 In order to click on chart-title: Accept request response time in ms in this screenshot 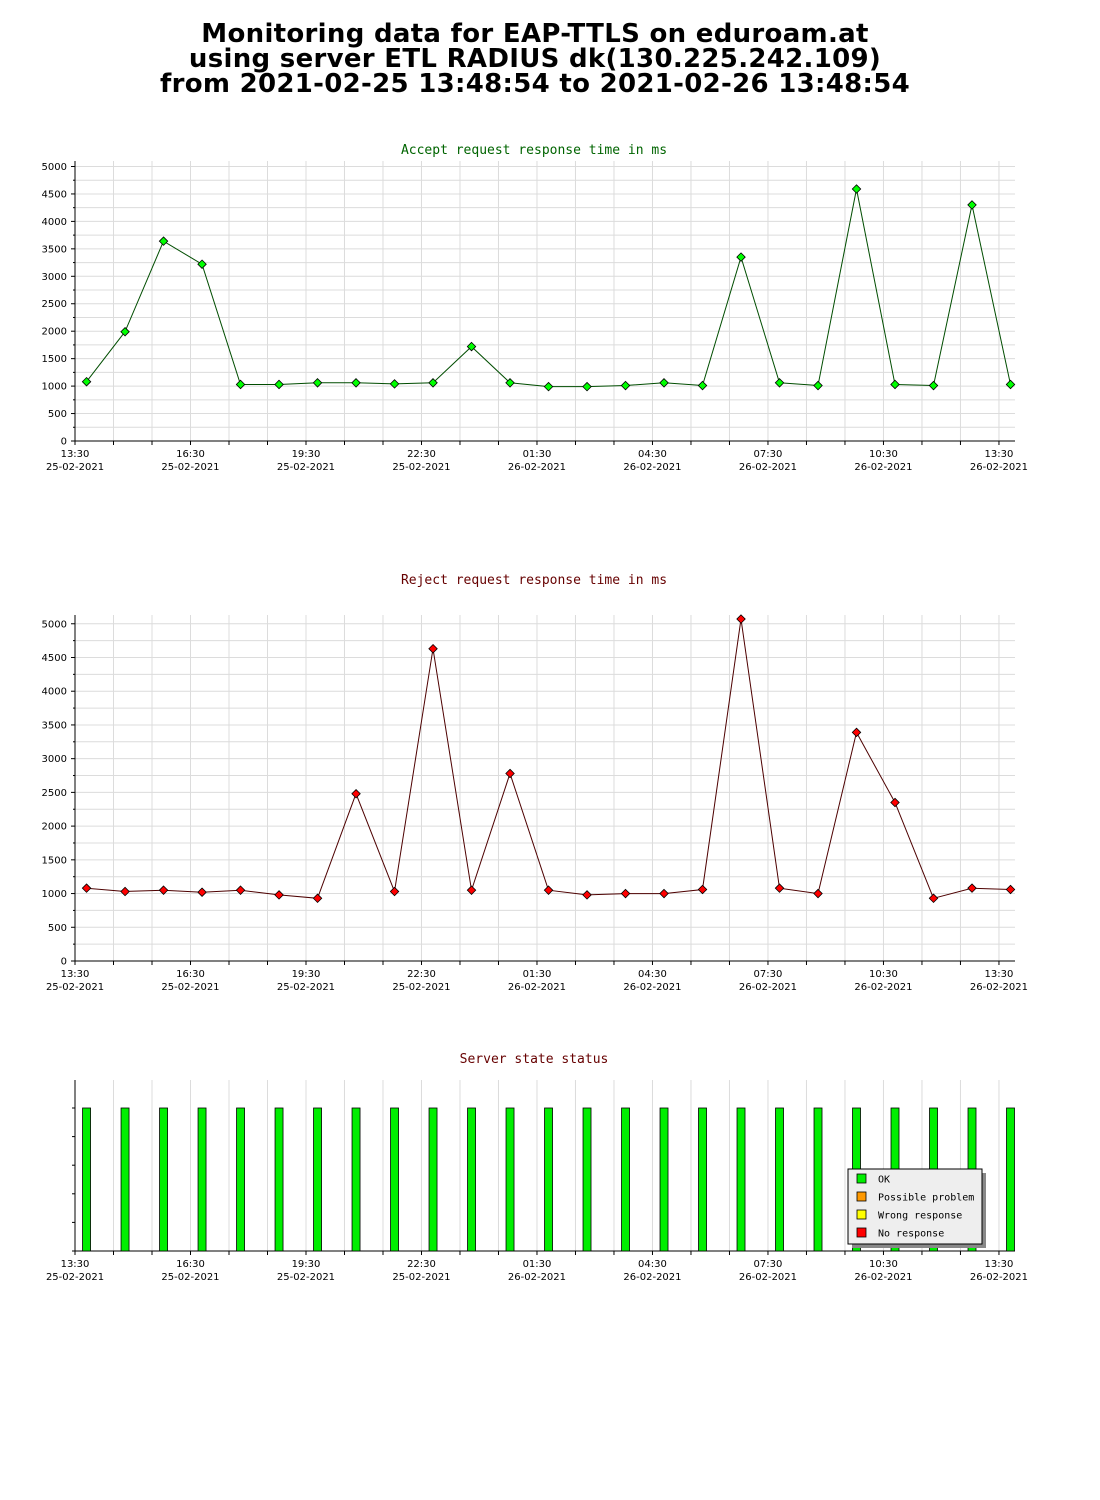, I will do `click(534, 150)`.